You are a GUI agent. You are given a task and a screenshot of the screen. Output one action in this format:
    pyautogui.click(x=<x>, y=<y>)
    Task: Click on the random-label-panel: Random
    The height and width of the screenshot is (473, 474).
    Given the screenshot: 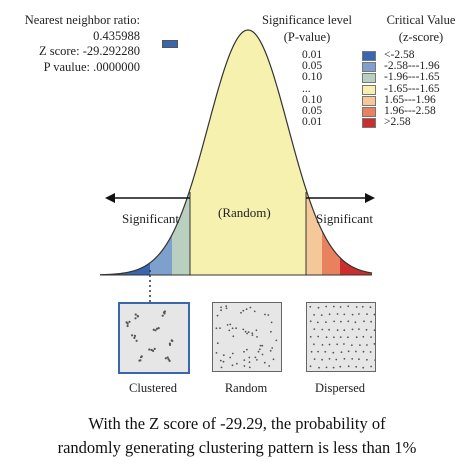 What is the action you would take?
    pyautogui.click(x=246, y=388)
    